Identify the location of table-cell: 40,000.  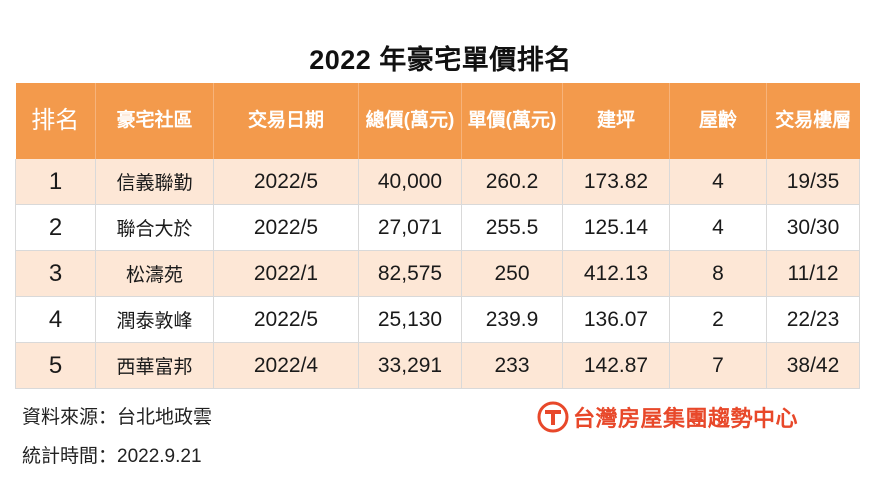
(410, 182).